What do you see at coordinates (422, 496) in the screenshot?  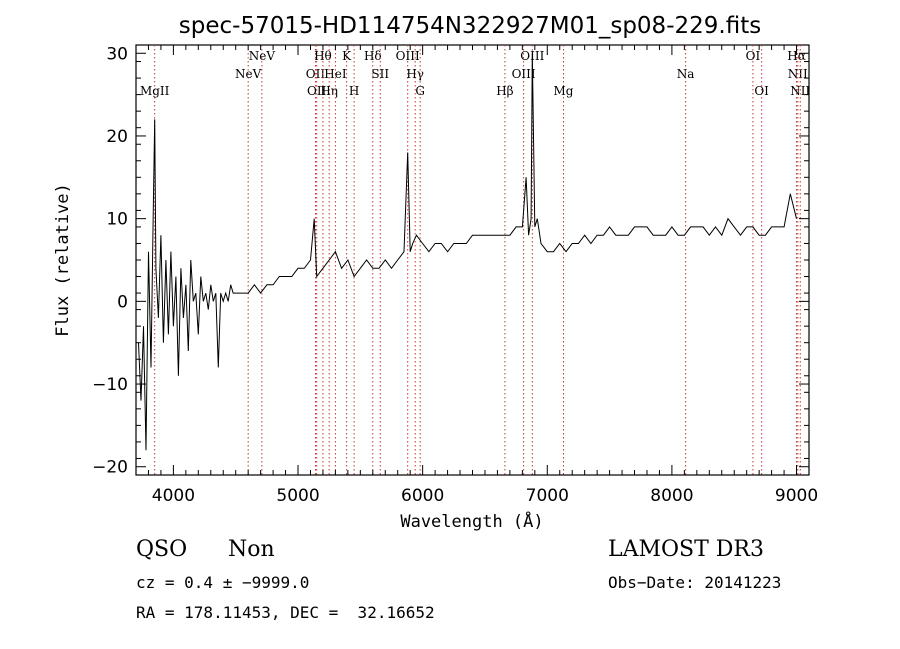 I see `x-tick-label-2: 6000` at bounding box center [422, 496].